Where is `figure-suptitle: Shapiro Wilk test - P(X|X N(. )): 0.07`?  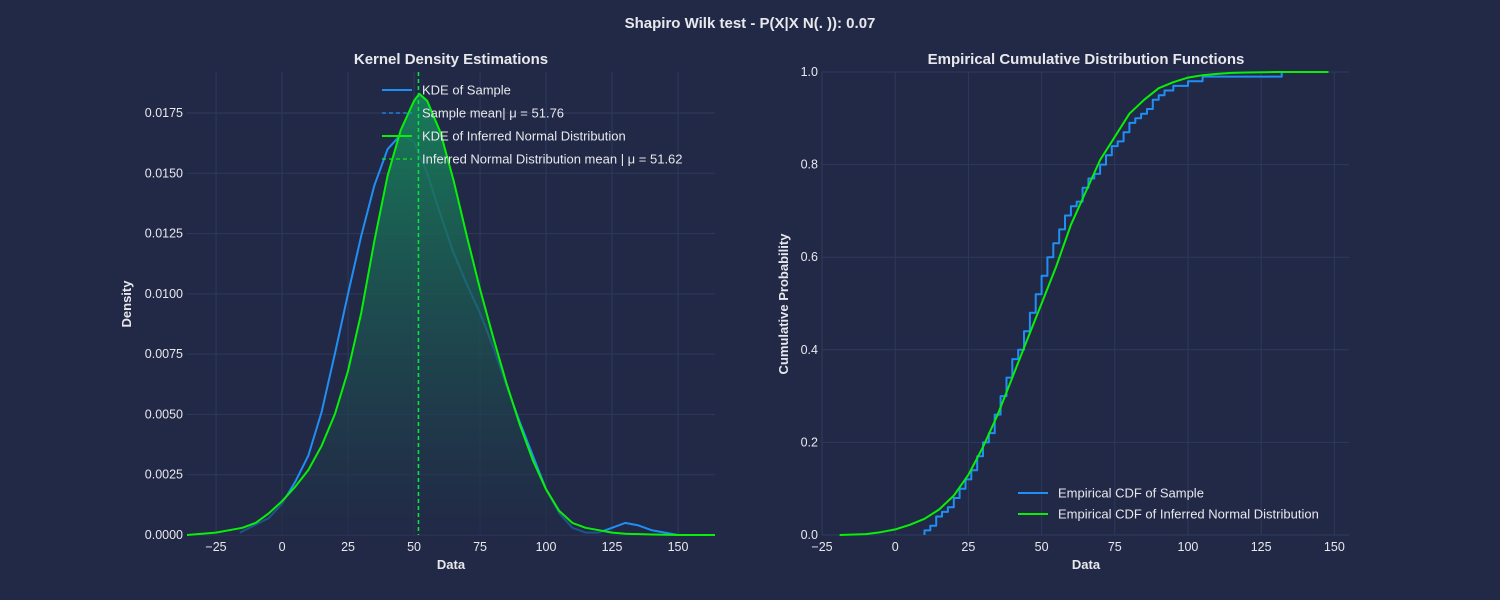
figure-suptitle: Shapiro Wilk test - P(X|X N(. )): 0.07 is located at coordinates (750, 23).